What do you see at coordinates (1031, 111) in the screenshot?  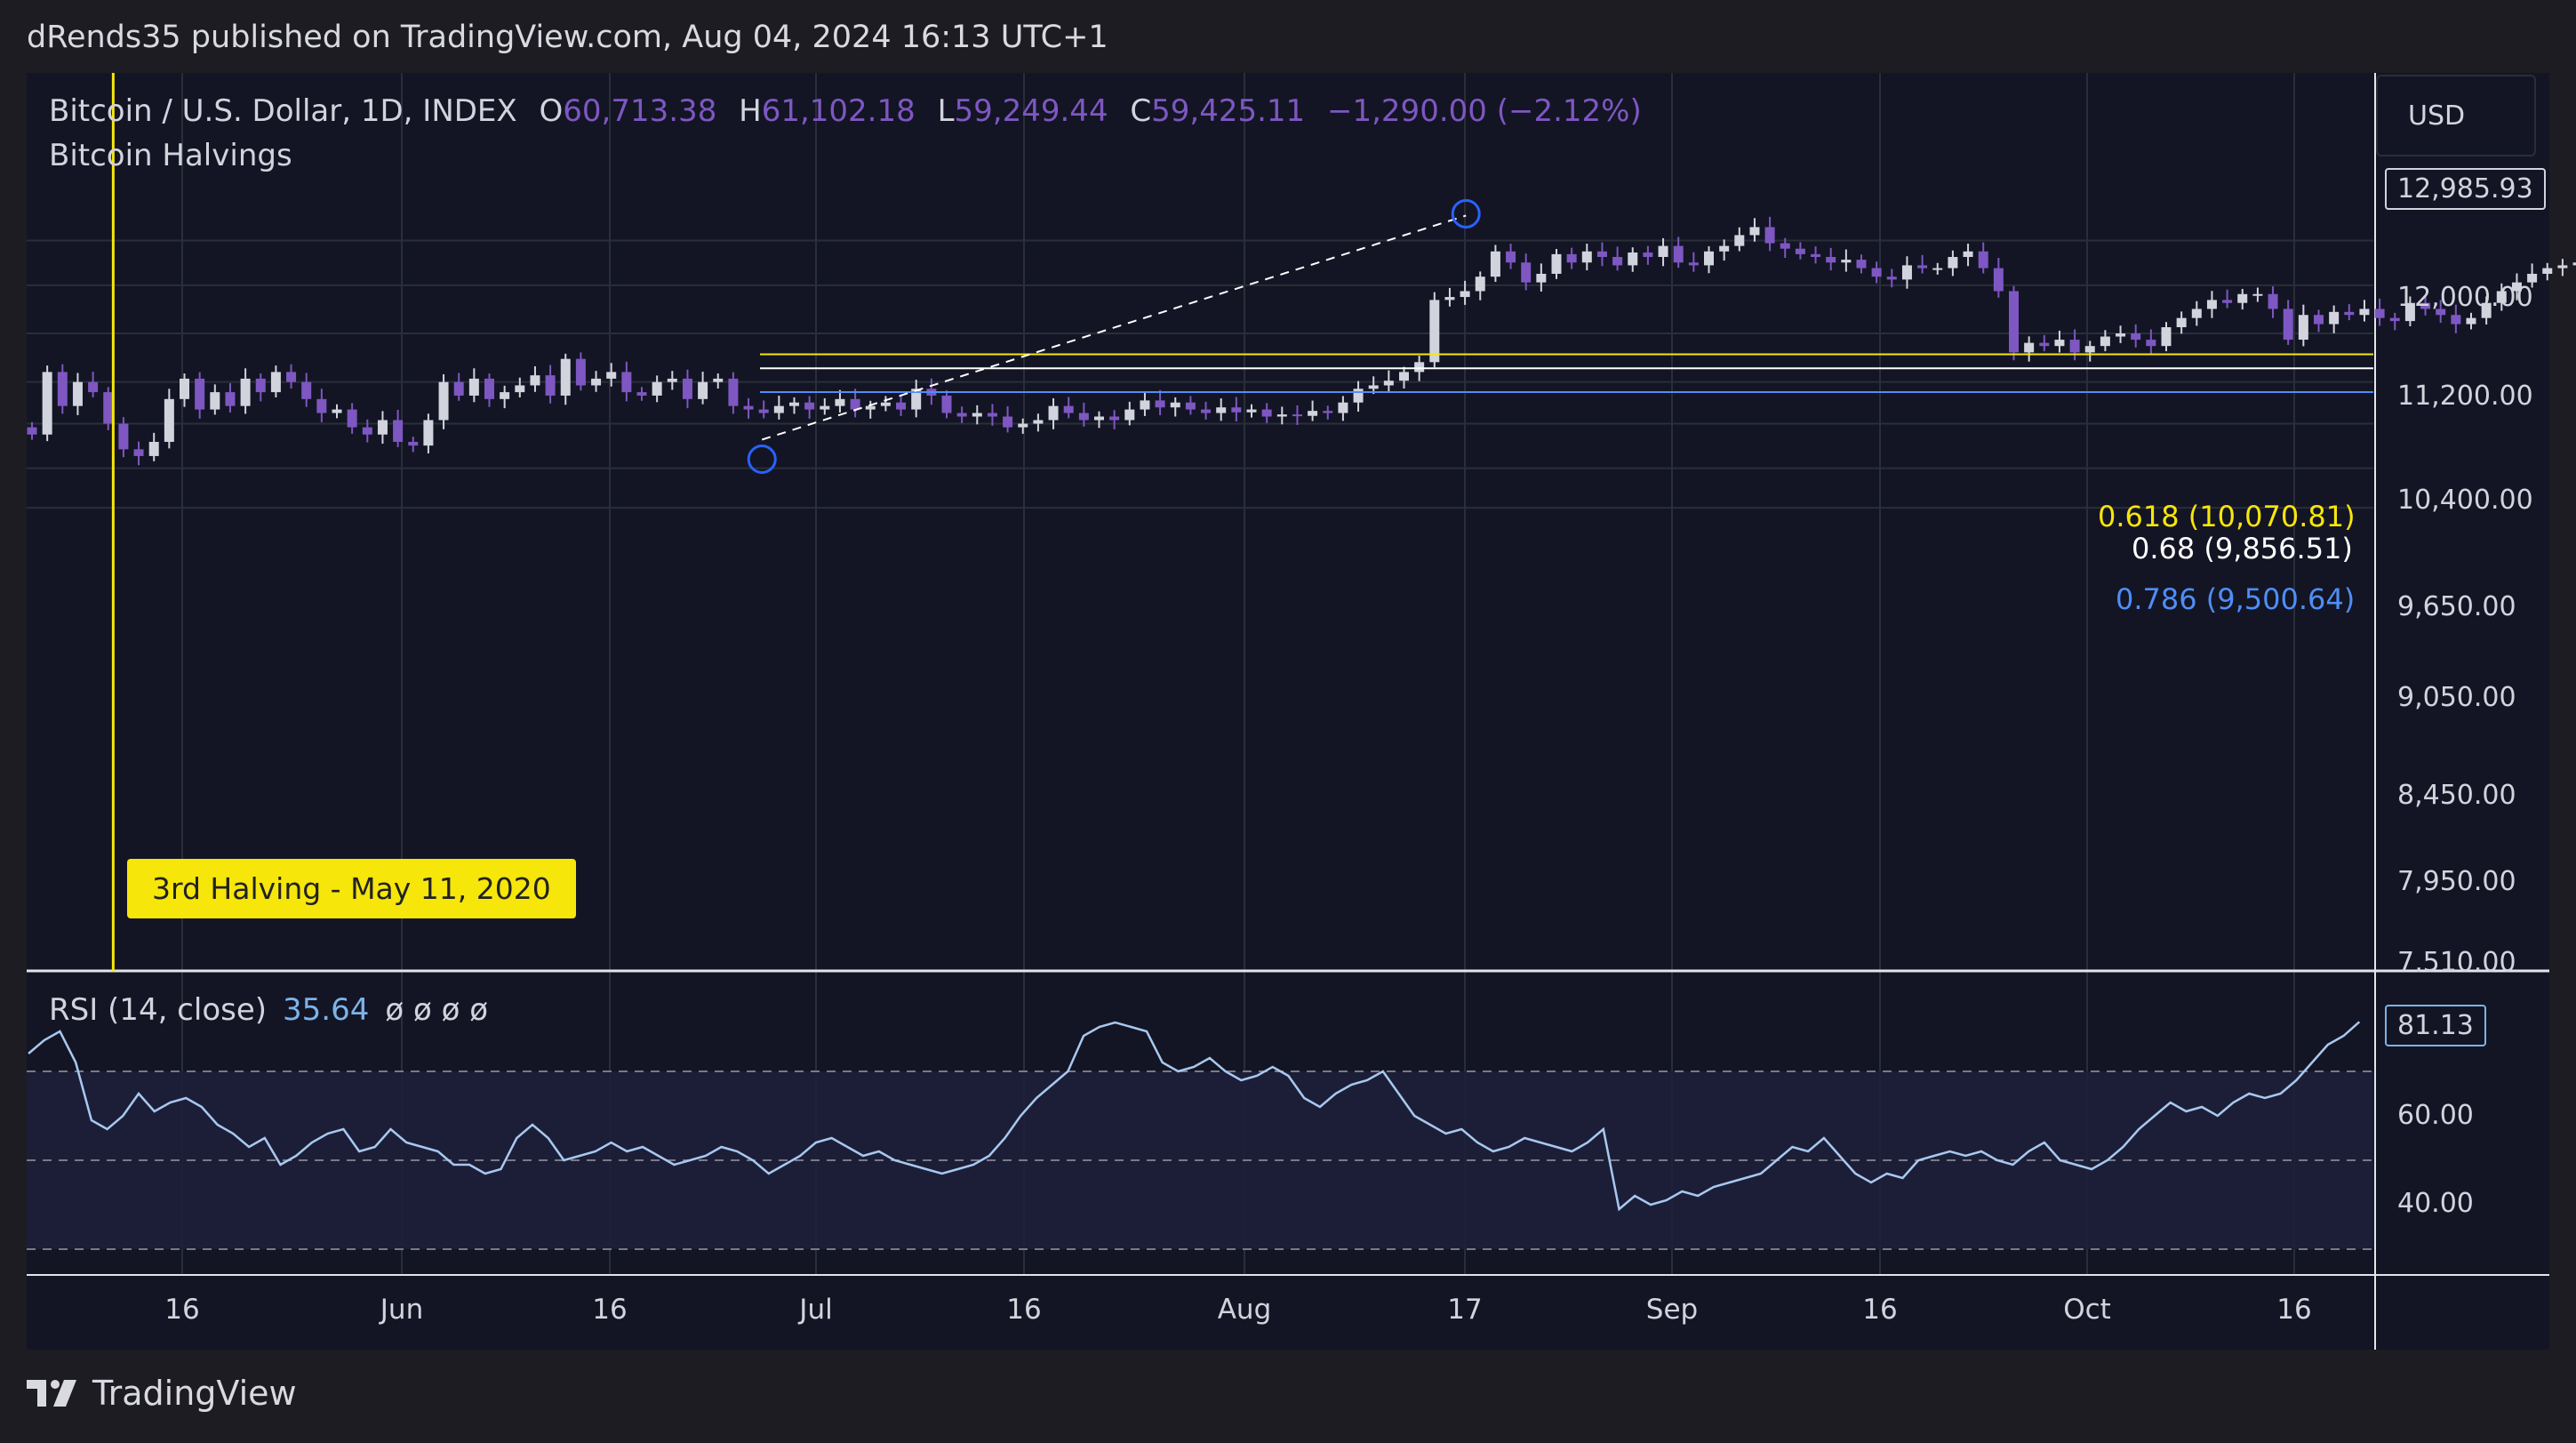 I see `low-value: 59,249.44` at bounding box center [1031, 111].